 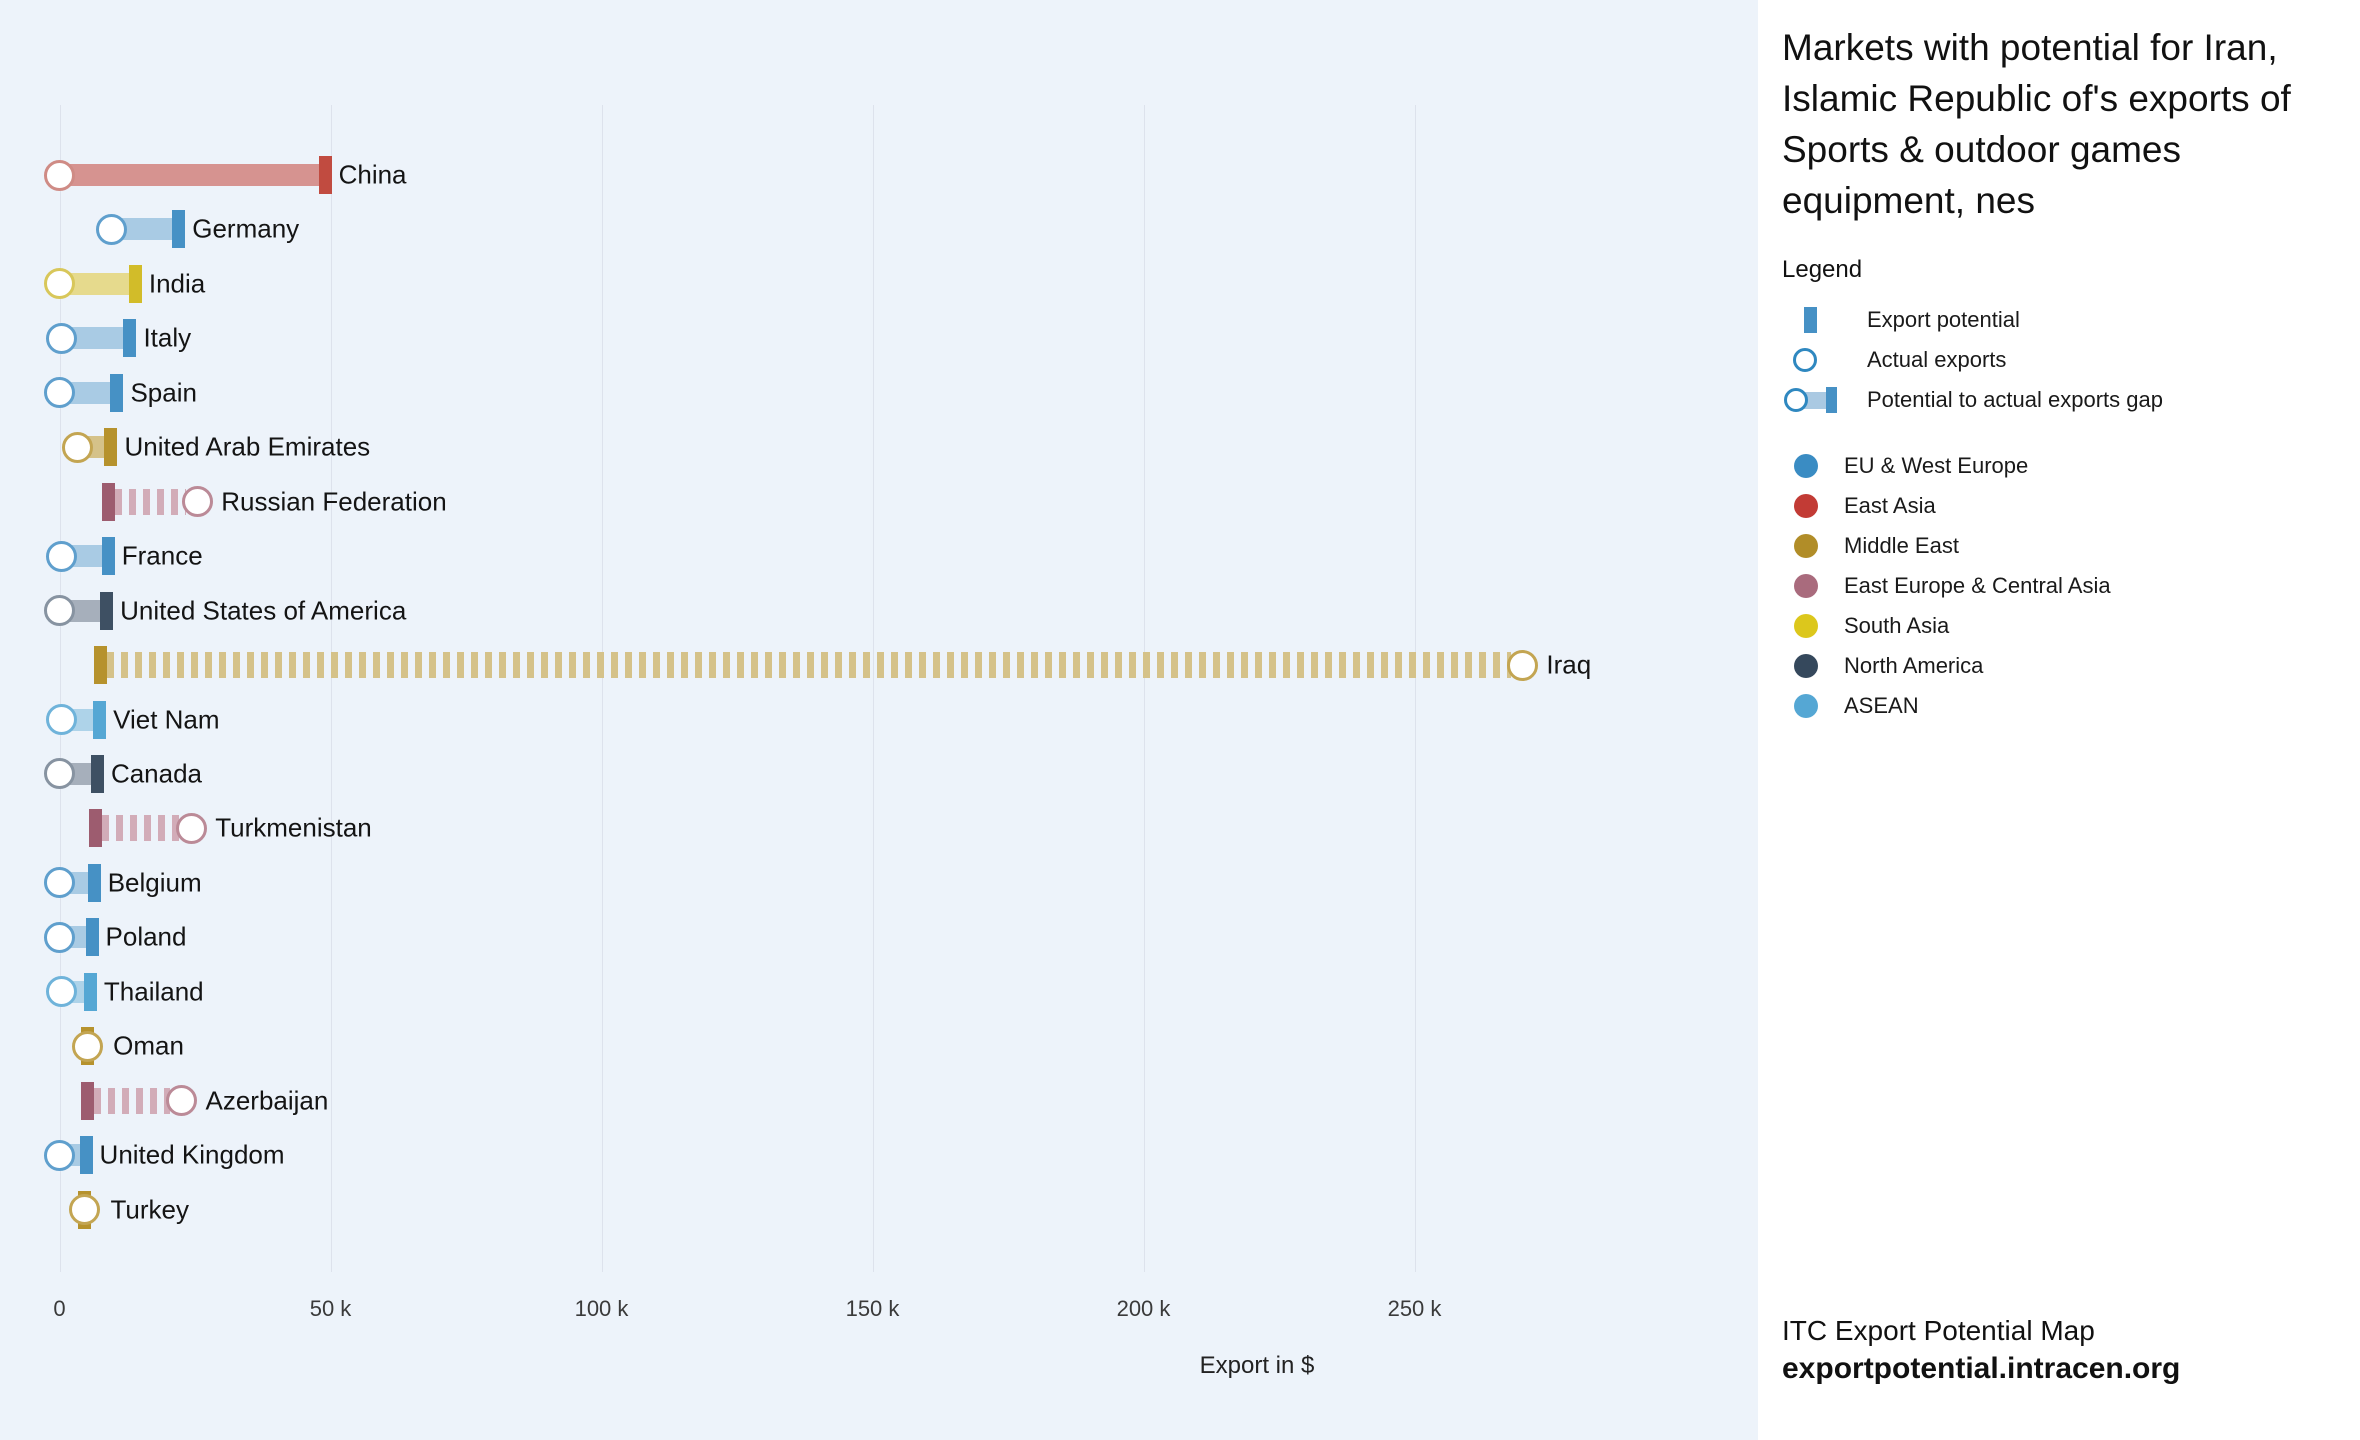 What do you see at coordinates (1824, 360) in the screenshot?
I see `actual-exports-icon` at bounding box center [1824, 360].